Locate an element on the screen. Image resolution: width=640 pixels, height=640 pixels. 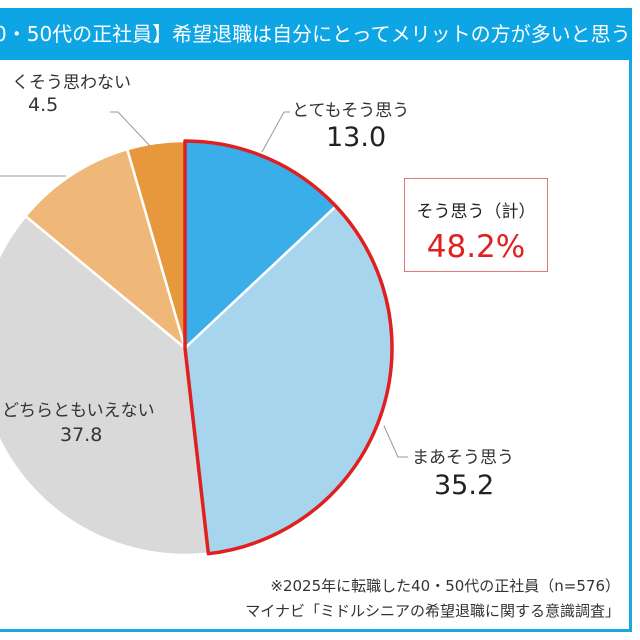
pie-slice is located at coordinates (105, 249).